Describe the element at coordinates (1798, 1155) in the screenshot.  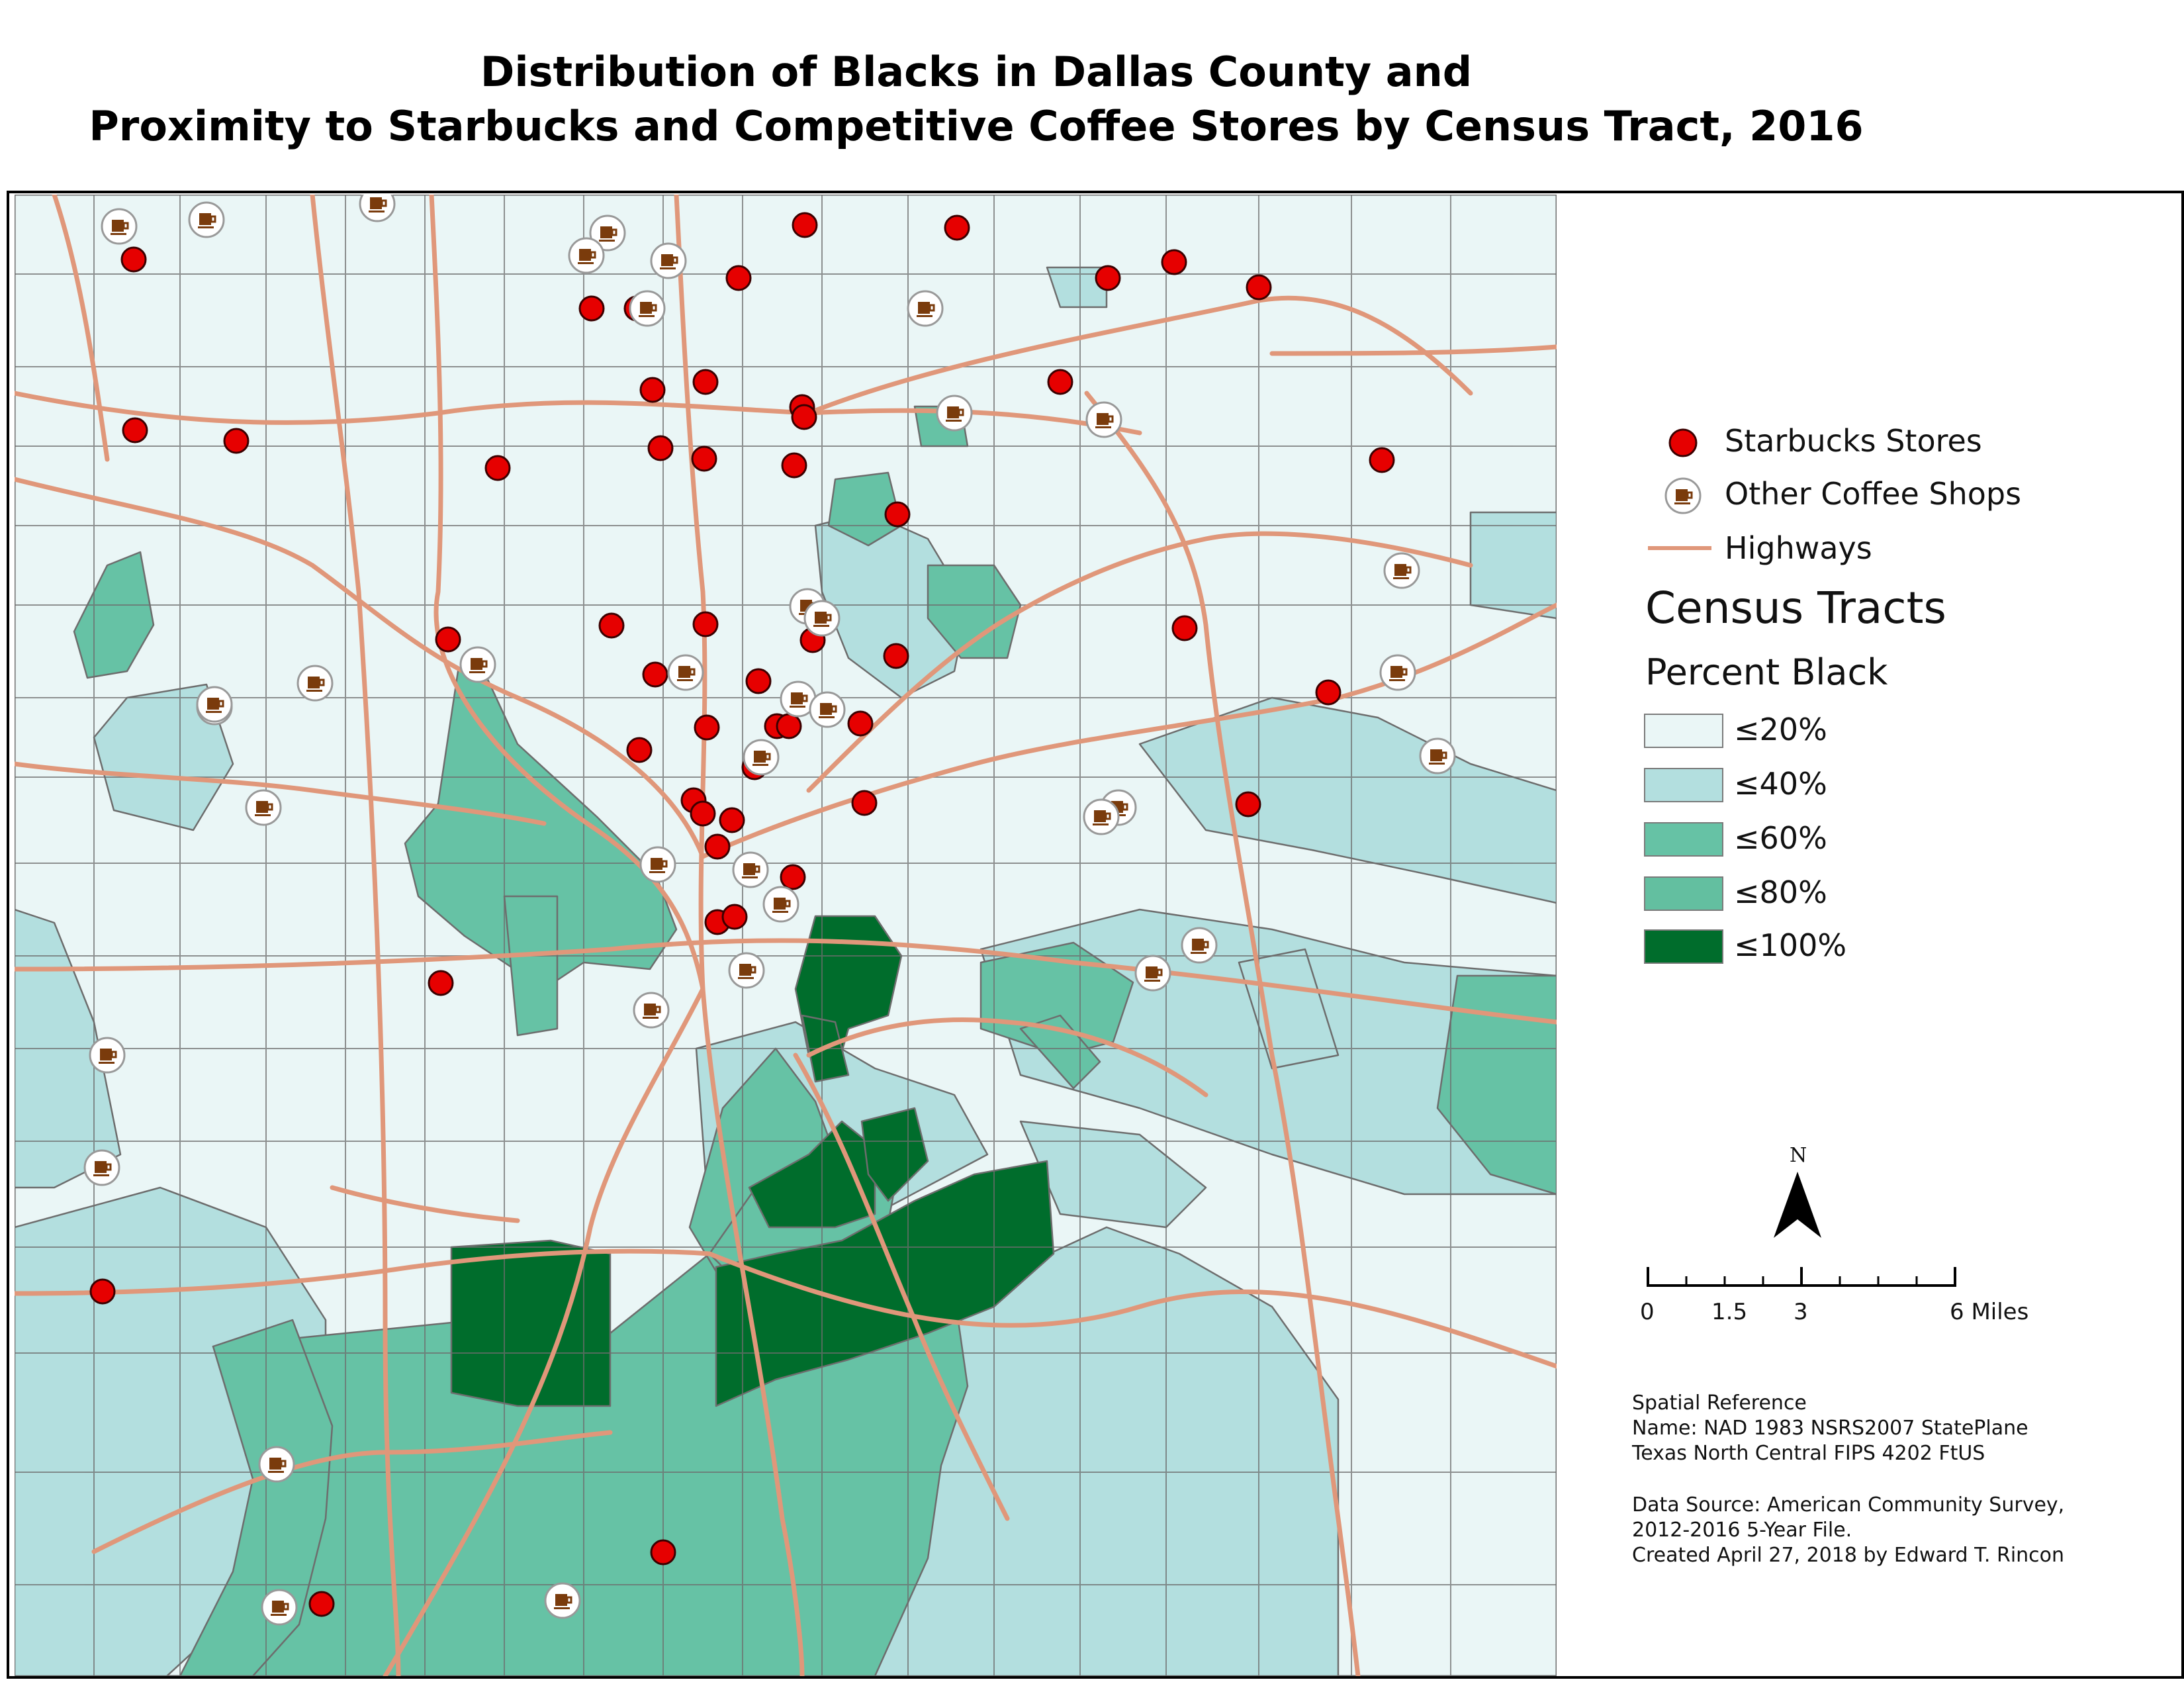
I see `north-label: N` at that location.